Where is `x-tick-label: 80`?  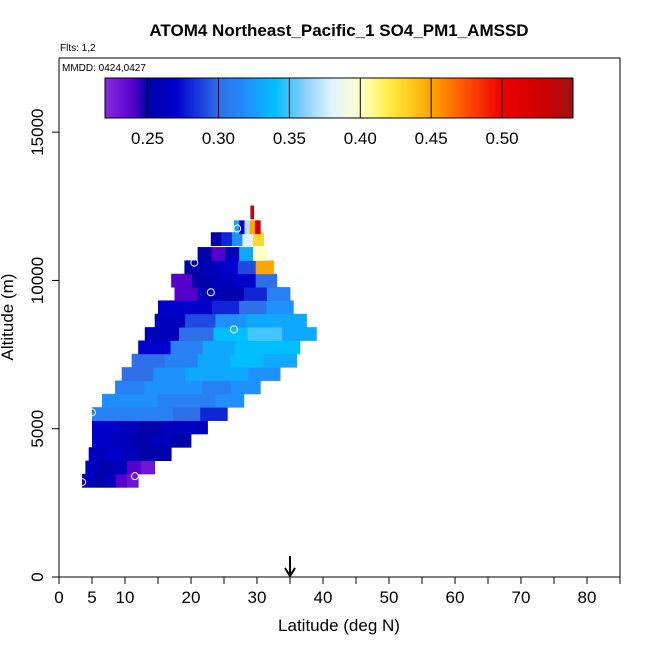
x-tick-label: 80 is located at coordinates (587, 597).